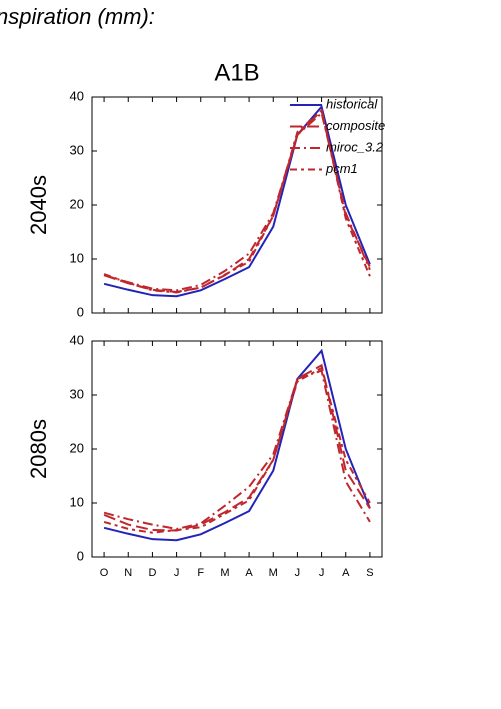 The width and height of the screenshot is (501, 709). What do you see at coordinates (77, 16) in the screenshot?
I see `caption: nspiration (mm):` at bounding box center [77, 16].